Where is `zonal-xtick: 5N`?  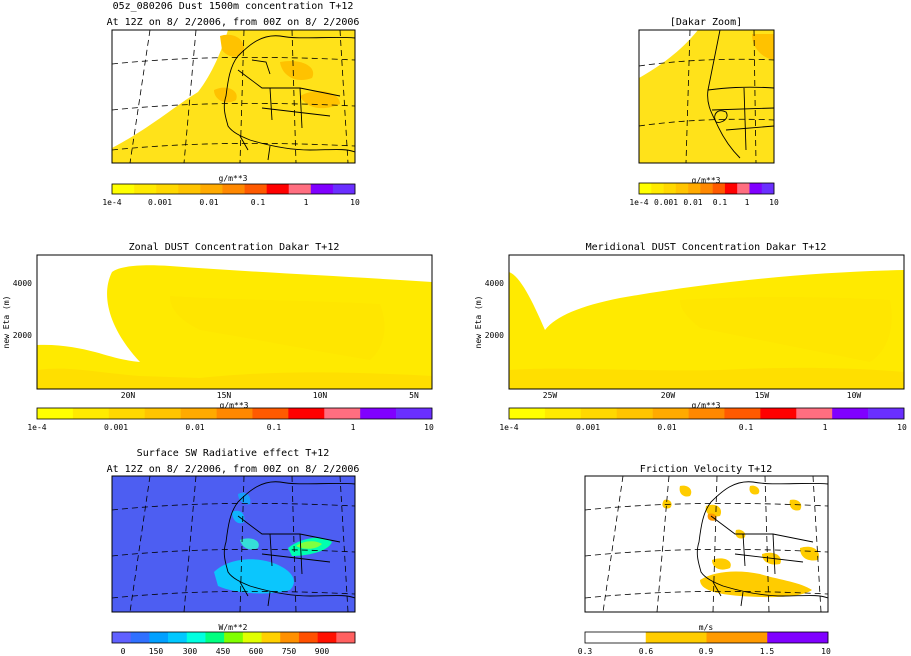
zonal-xtick: 5N is located at coordinates (414, 395).